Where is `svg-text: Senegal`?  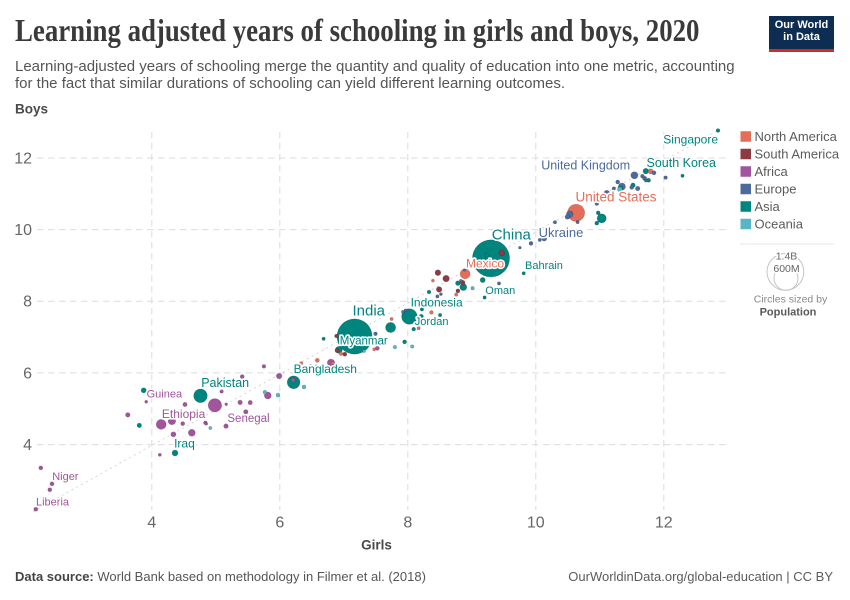 svg-text: Senegal is located at coordinates (248, 419).